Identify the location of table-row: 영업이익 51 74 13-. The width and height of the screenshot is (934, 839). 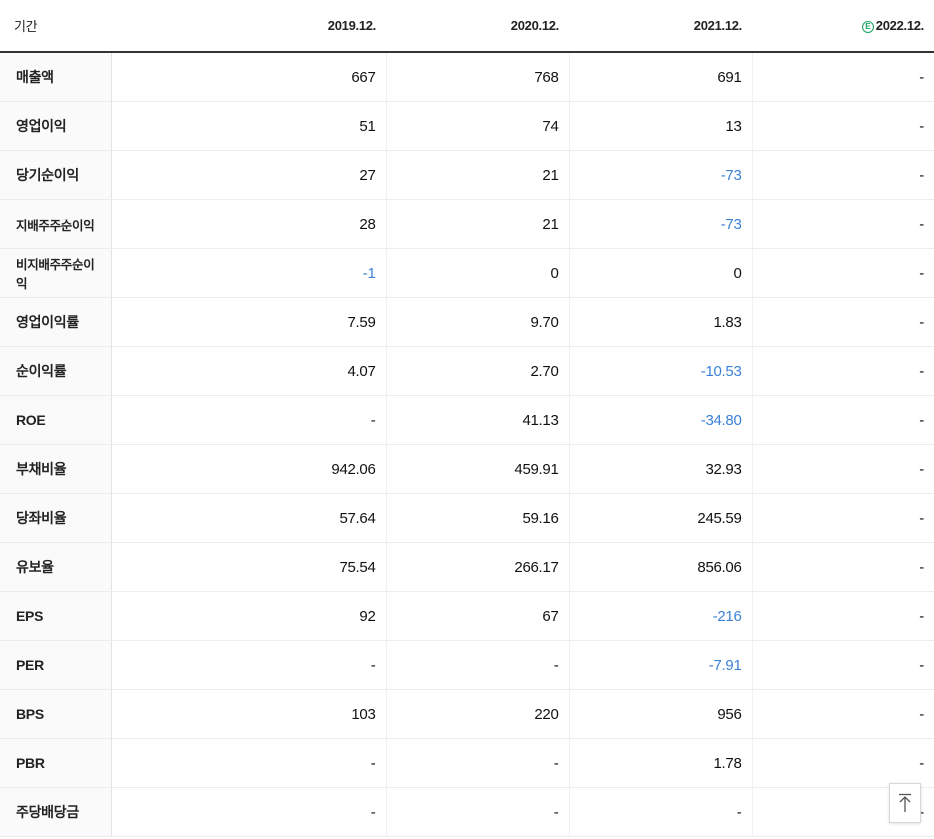
(467, 126).